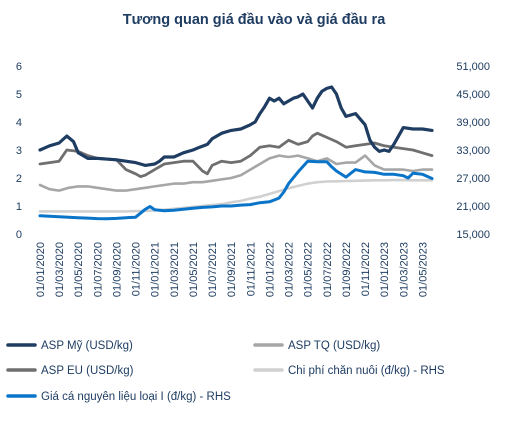 Image resolution: width=508 pixels, height=425 pixels. What do you see at coordinates (290, 269) in the screenshot?
I see `x-tick-label: 01/03/2022` at bounding box center [290, 269].